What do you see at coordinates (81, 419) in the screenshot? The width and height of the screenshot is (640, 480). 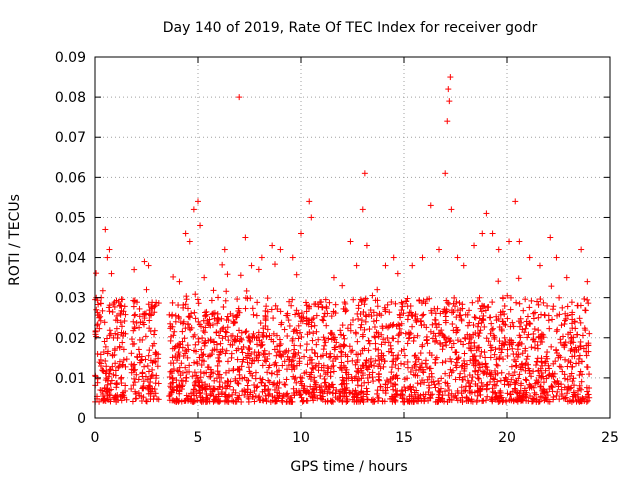 I see `y-tick-label: 0` at bounding box center [81, 419].